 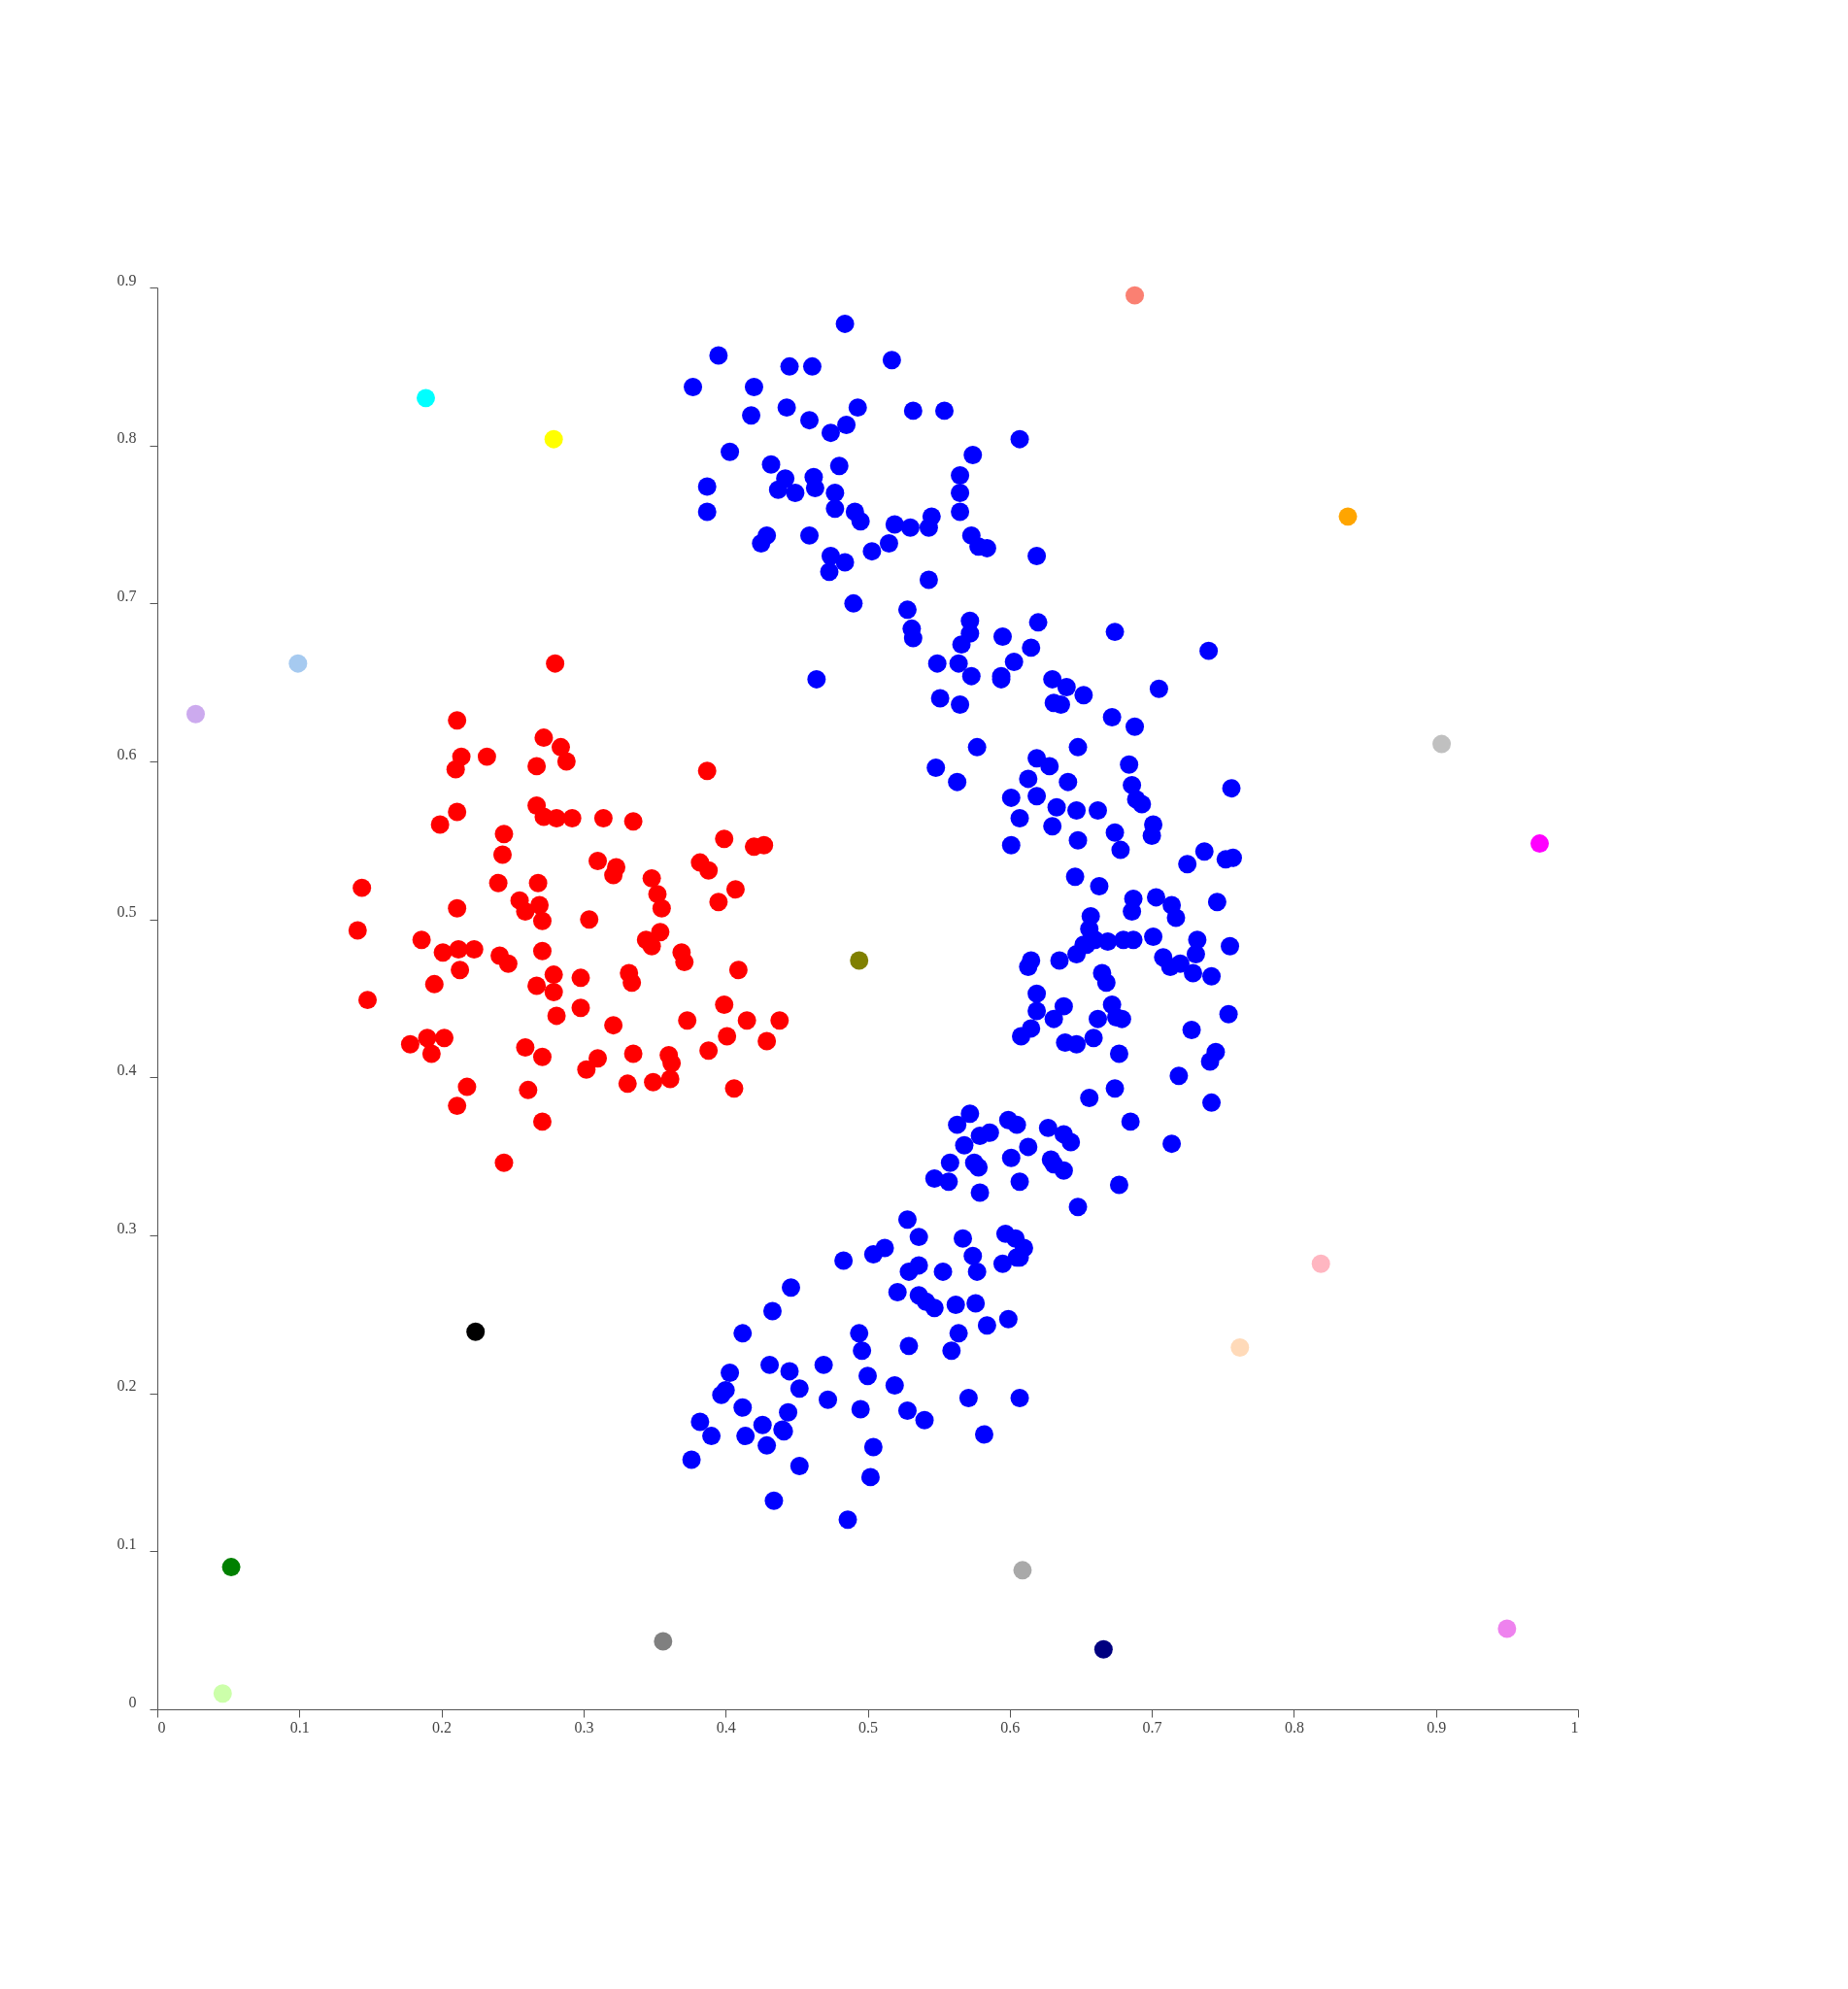 I want to click on y-tick-label: 0.6, so click(x=127, y=753).